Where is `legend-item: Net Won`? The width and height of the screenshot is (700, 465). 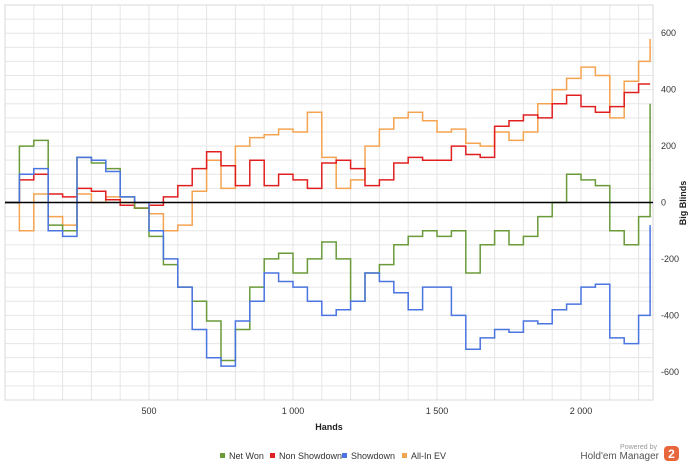 legend-item: Net Won is located at coordinates (242, 456).